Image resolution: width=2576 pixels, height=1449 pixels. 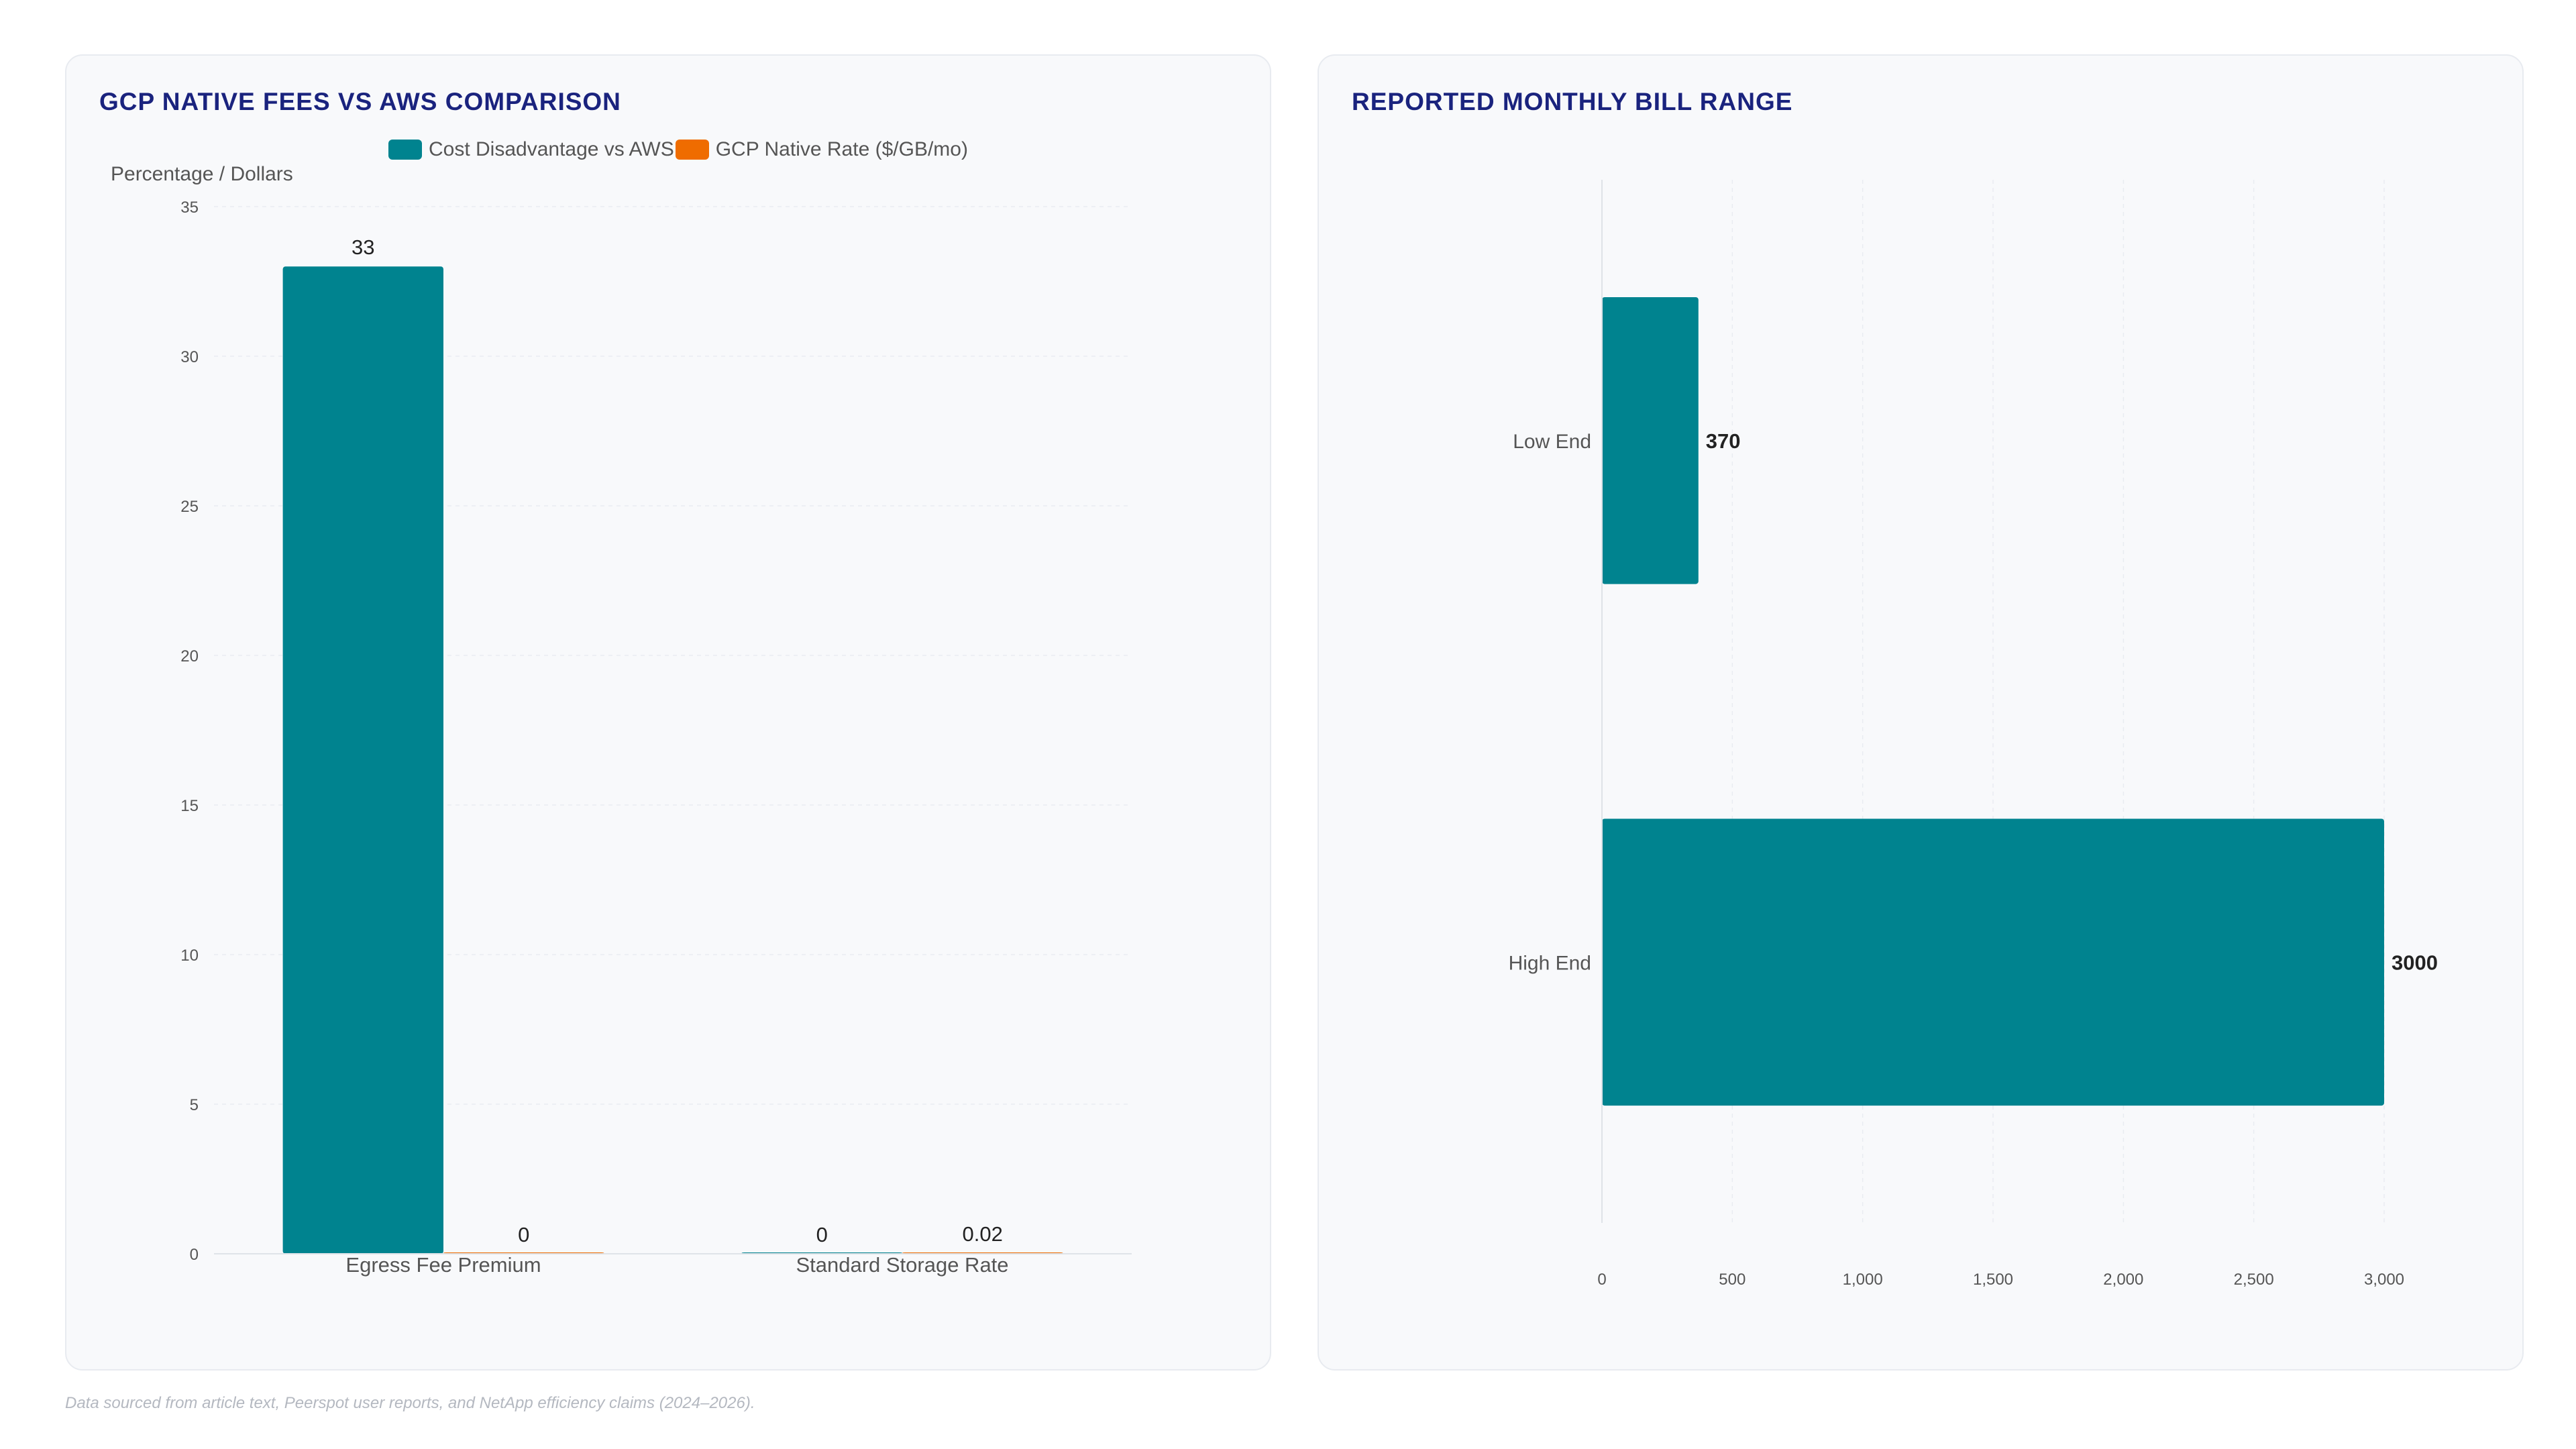 I want to click on y-tick-label: 0, so click(x=194, y=1255).